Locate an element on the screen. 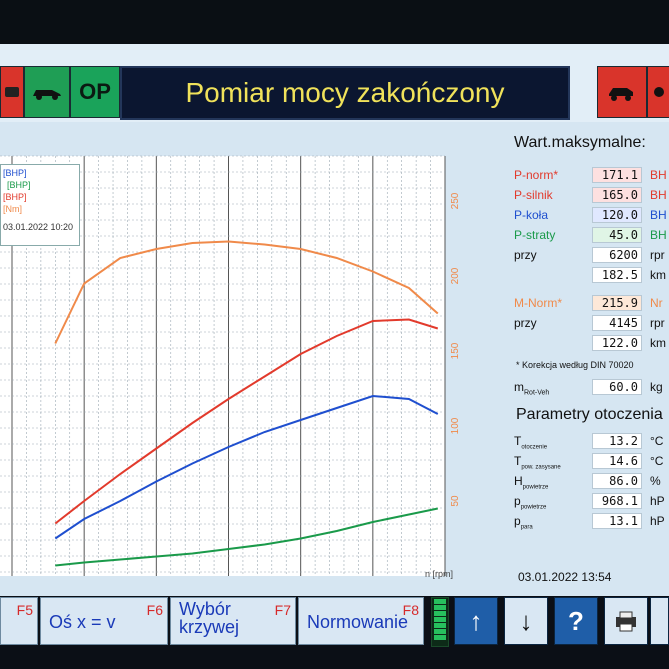 Image resolution: width=669 pixels, height=669 pixels. p-norm-unit: BH is located at coordinates (658, 175).